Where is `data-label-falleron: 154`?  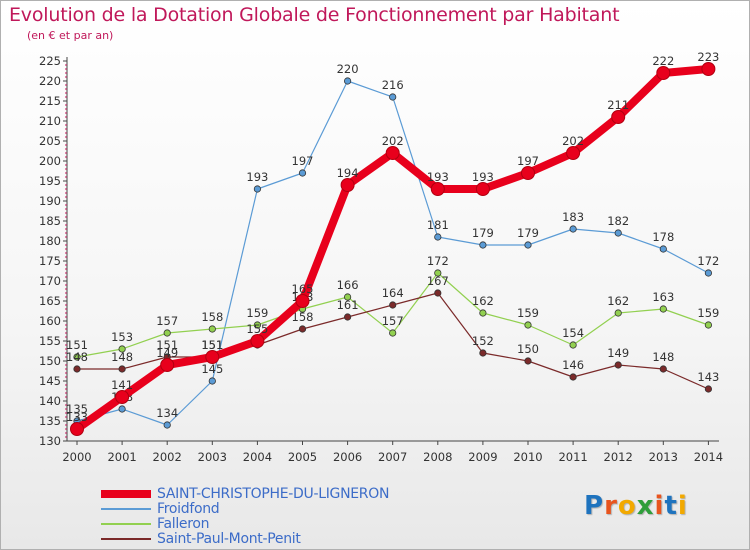
data-label-falleron: 154 is located at coordinates (573, 333).